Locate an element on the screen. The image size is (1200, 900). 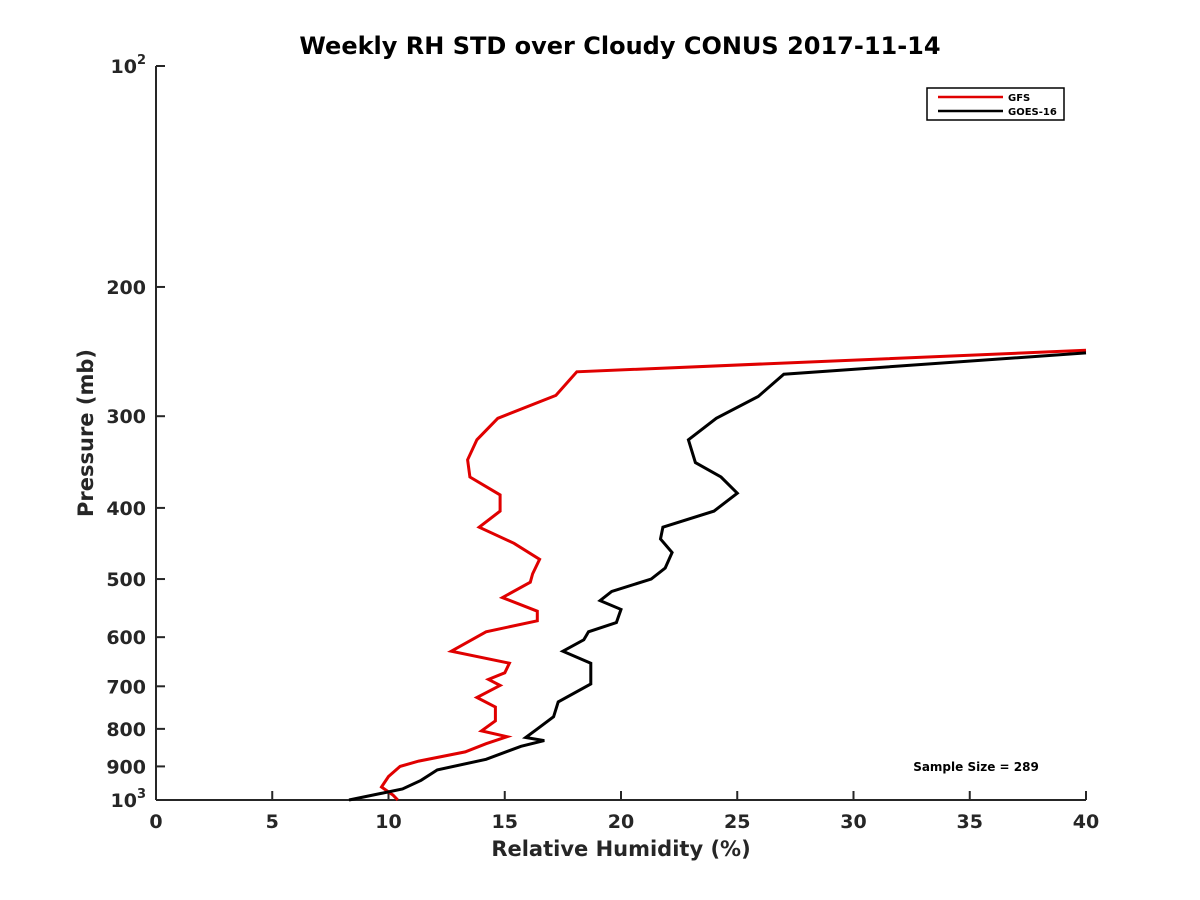
x-axis-ticks: 0 5 10 15 20 25 30 35 40 is located at coordinates (624, 812).